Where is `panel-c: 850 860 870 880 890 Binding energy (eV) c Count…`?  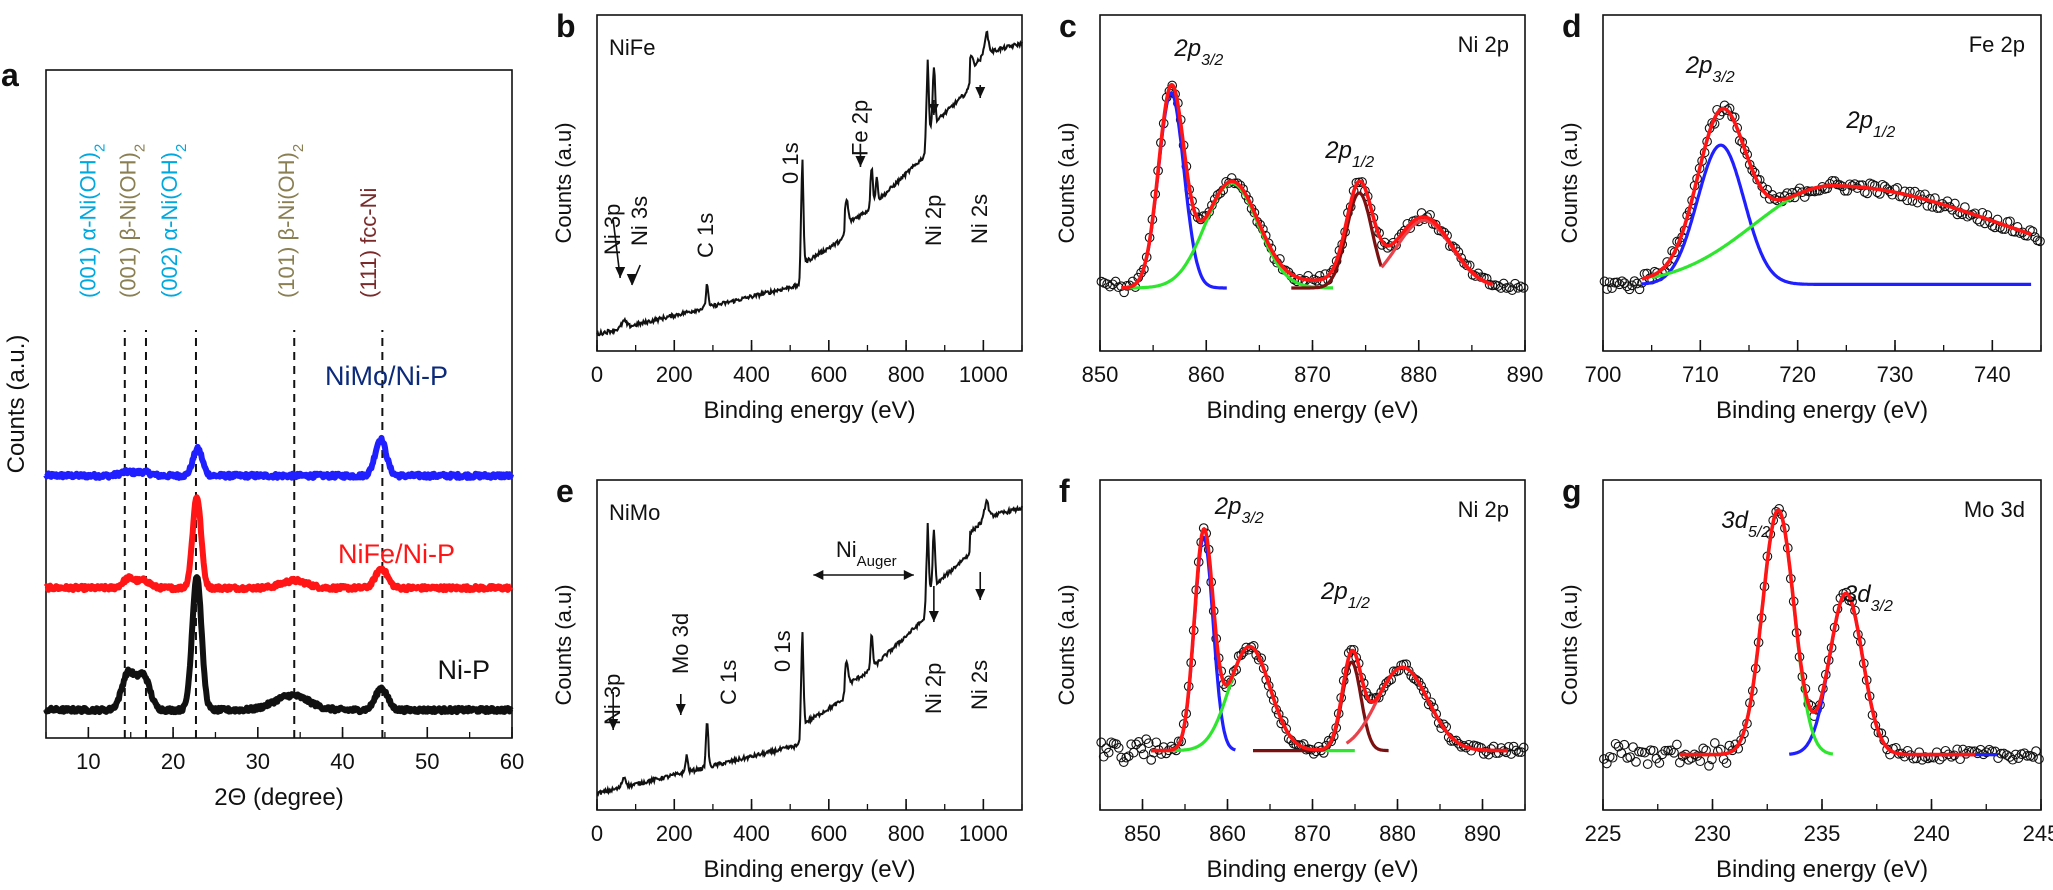 panel-c: 850 860 870 880 890 Binding energy (eV) c Count… is located at coordinates (1298, 216).